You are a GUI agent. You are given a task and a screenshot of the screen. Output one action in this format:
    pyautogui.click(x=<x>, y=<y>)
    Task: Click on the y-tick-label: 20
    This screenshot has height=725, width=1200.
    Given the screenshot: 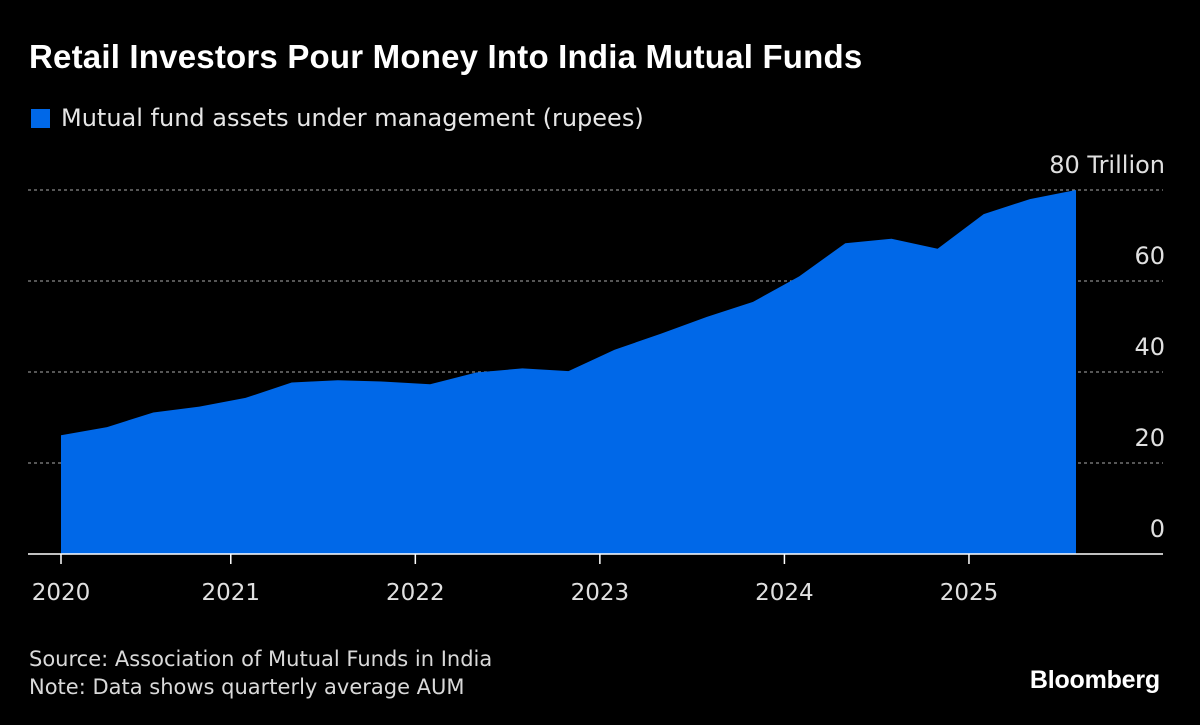 What is the action you would take?
    pyautogui.click(x=1149, y=438)
    